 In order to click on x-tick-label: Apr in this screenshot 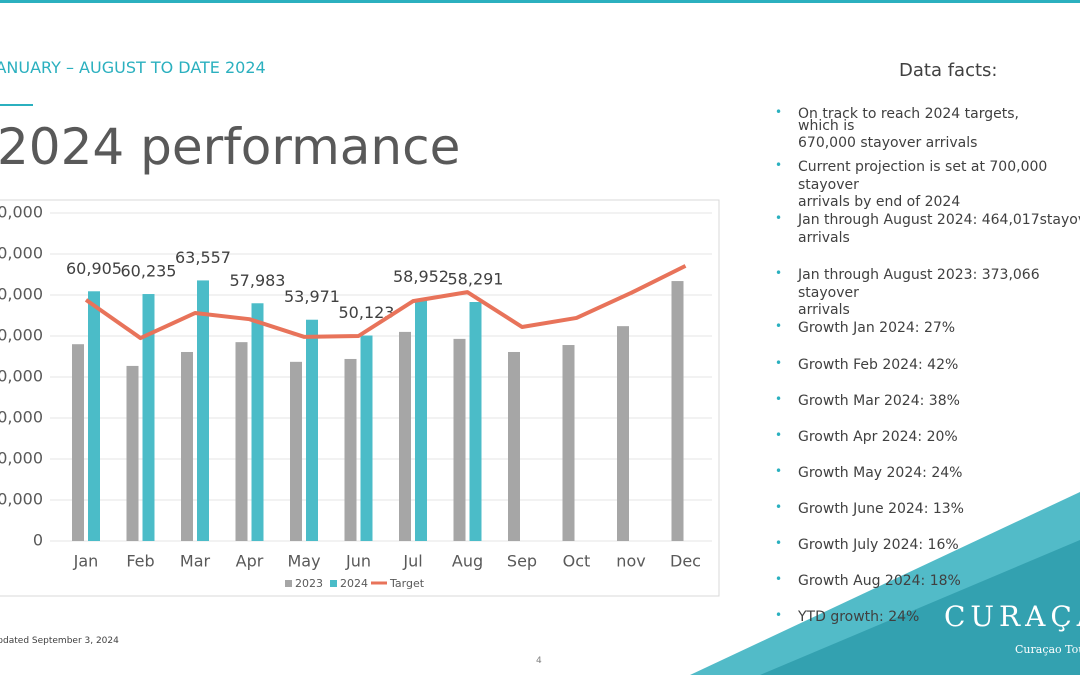, I will do `click(250, 561)`.